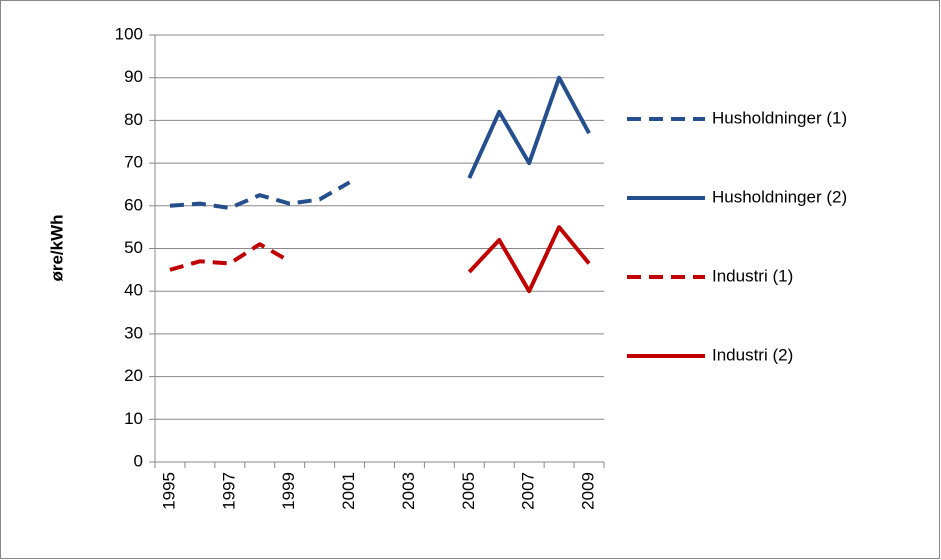  Describe the element at coordinates (133, 247) in the screenshot. I see `y-tick-label: 50` at that location.